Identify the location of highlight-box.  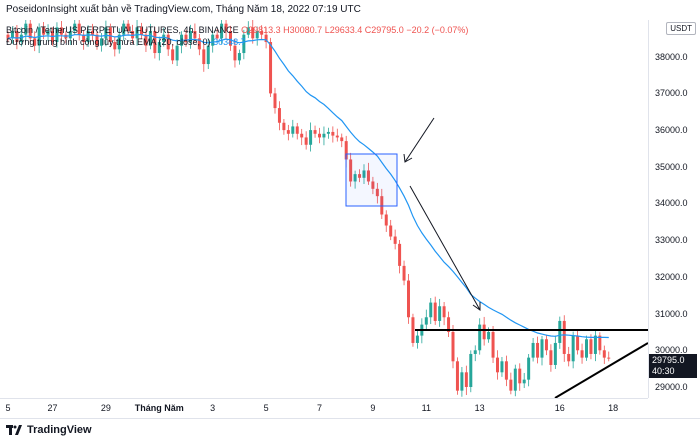
(371, 180).